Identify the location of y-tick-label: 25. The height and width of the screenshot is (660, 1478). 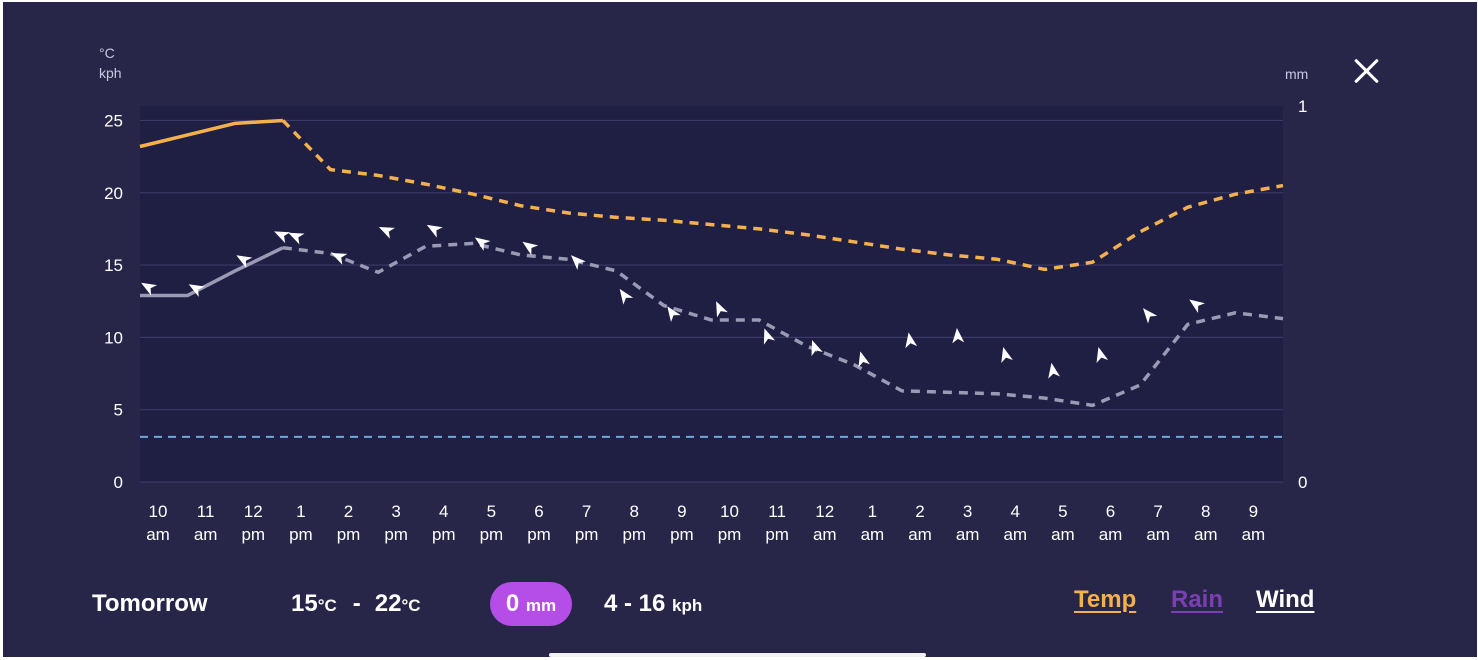
(113, 120).